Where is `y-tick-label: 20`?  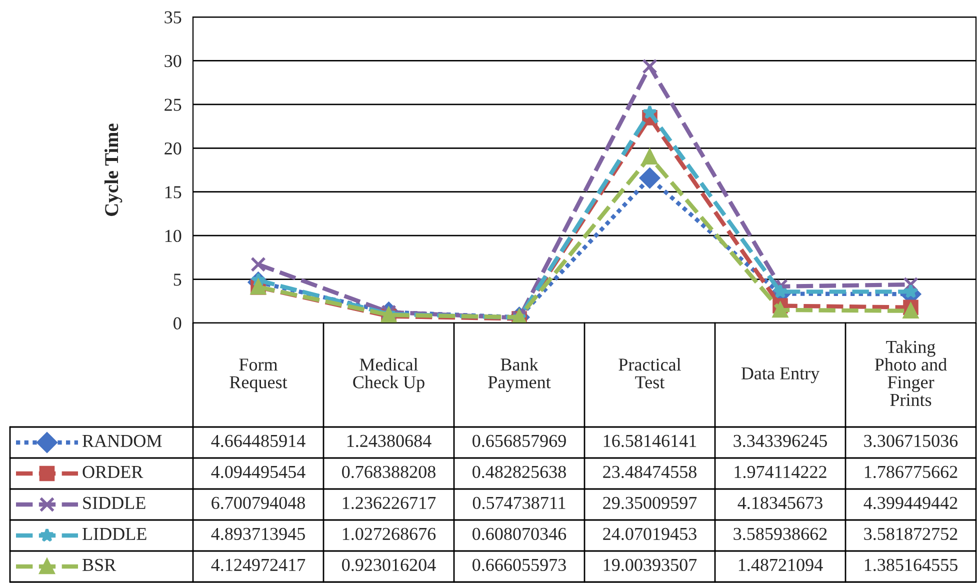 y-tick-label: 20 is located at coordinates (173, 148).